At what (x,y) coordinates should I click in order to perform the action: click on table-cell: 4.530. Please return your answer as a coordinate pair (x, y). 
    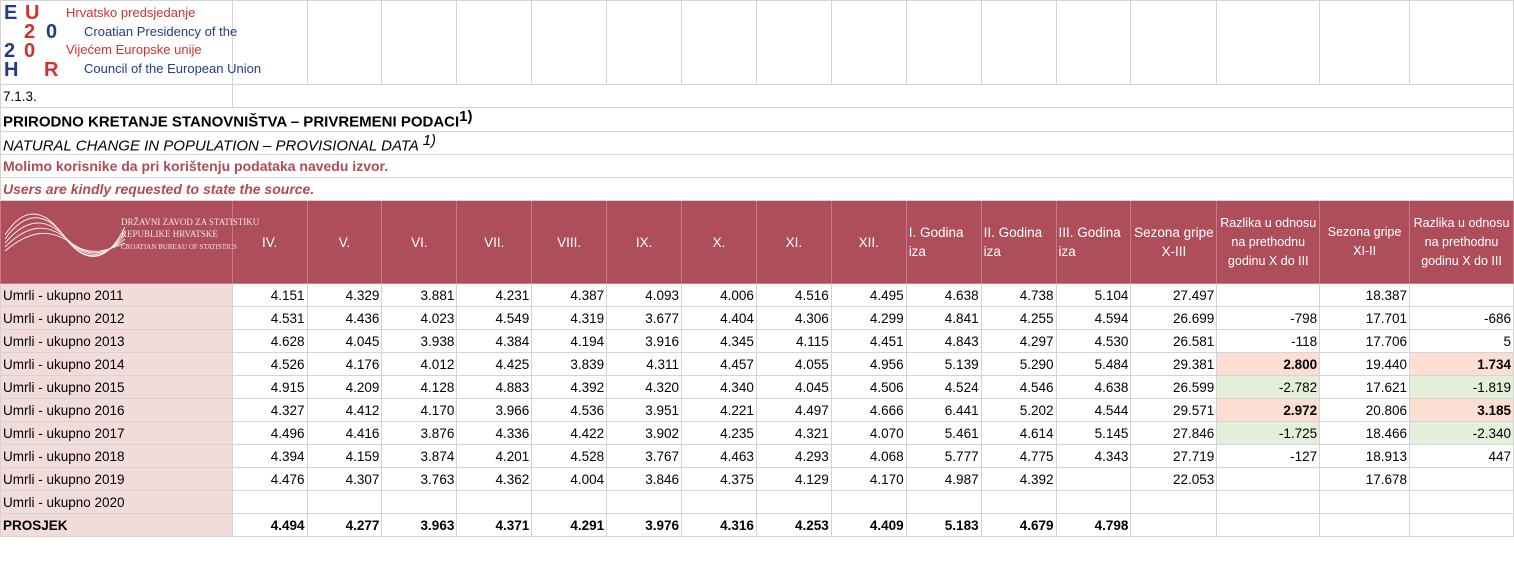
    Looking at the image, I should click on (1093, 341).